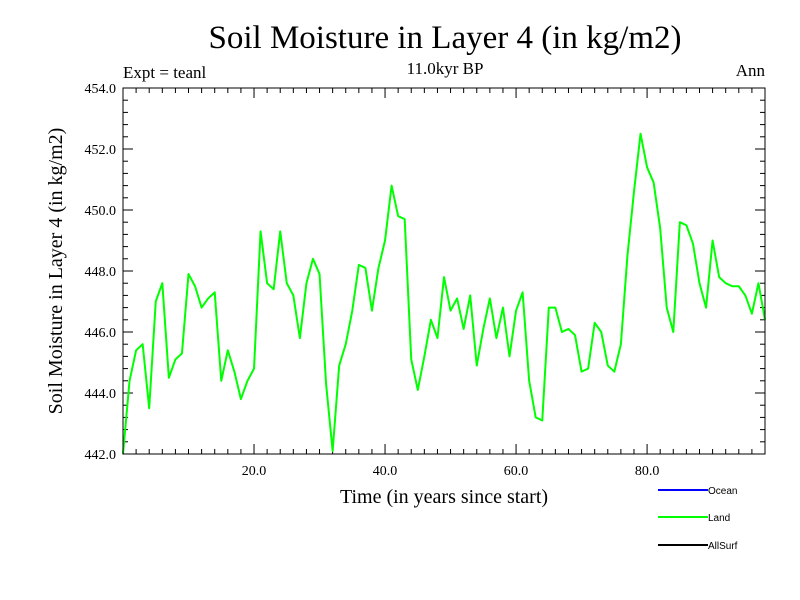 The width and height of the screenshot is (800, 600). Describe the element at coordinates (444, 497) in the screenshot. I see `x-axis-label: Time (in years since start)` at that location.